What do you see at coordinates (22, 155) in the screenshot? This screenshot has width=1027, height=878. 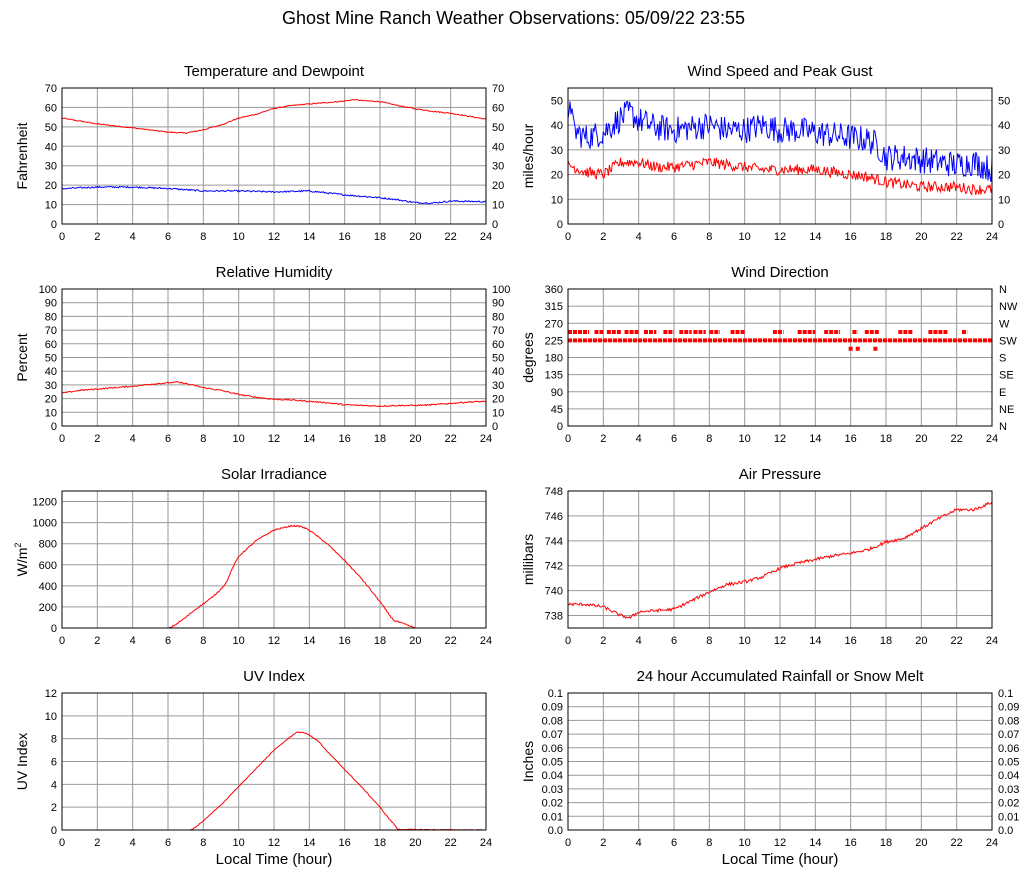 I see `y-axis-label: Fahrenheit` at bounding box center [22, 155].